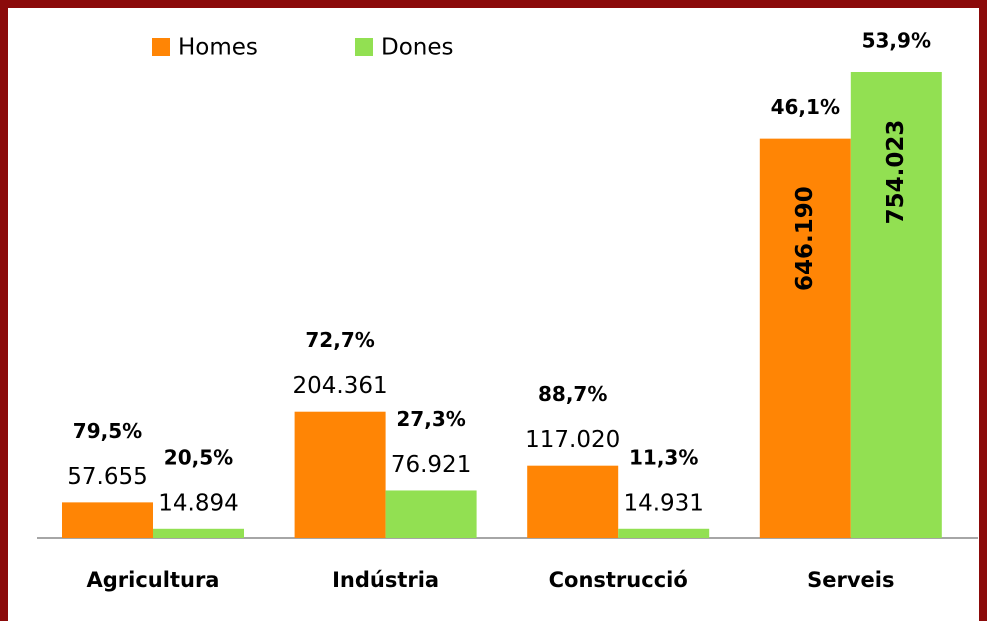 Image resolution: width=987 pixels, height=621 pixels. Describe the element at coordinates (385, 580) in the screenshot. I see `x-tick-label: Indústria` at that location.